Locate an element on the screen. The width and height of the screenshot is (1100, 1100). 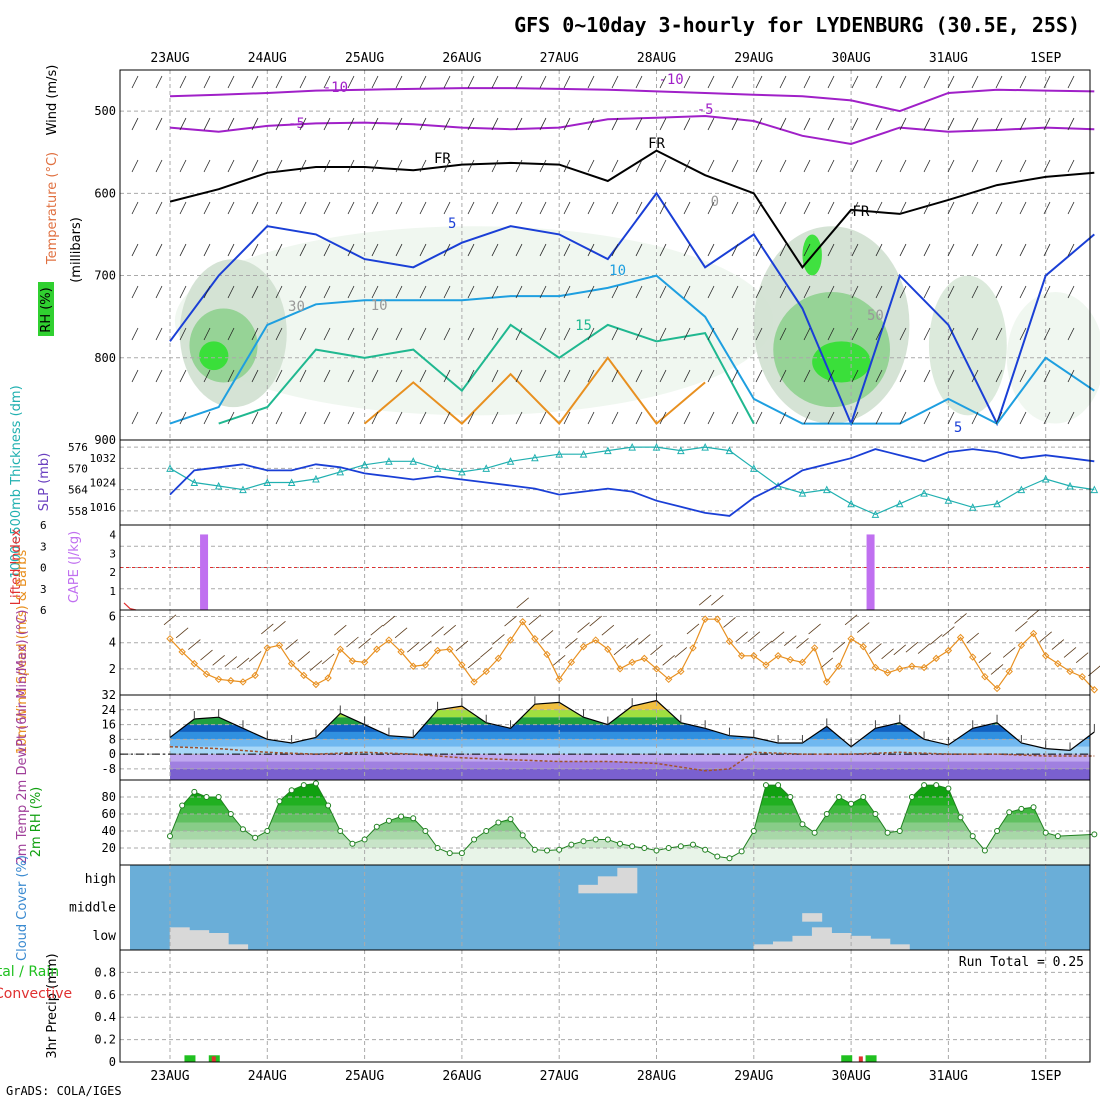
slp-line is located at coordinates (632, 482).